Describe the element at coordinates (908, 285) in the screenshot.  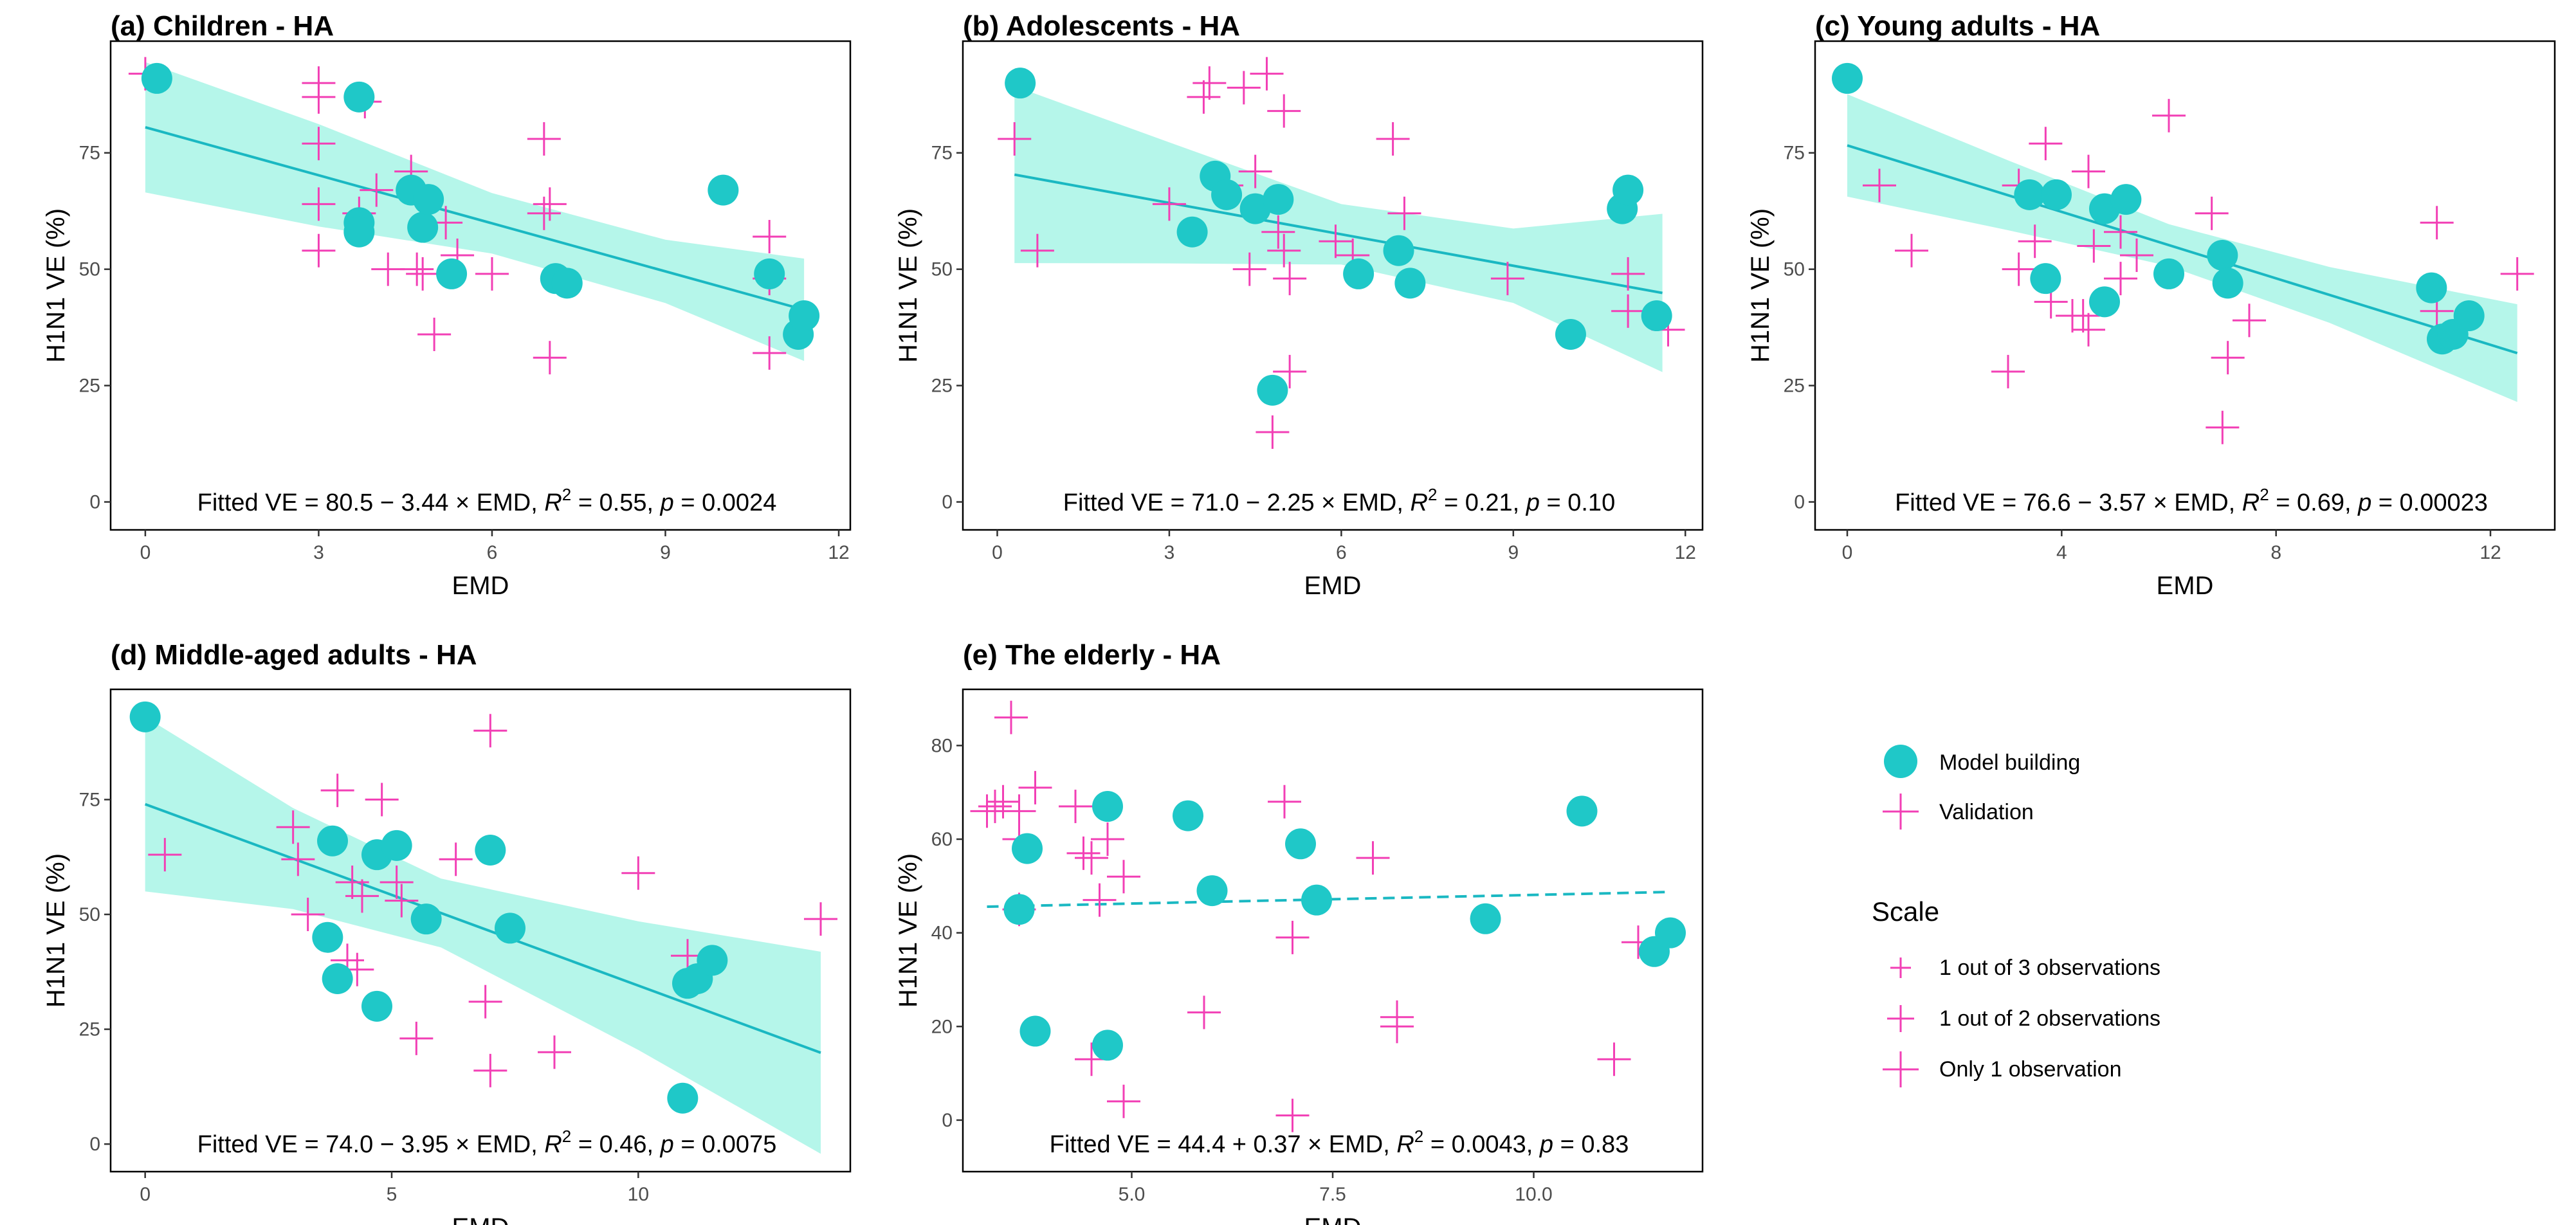
I see `y-axis-label: H1N1 VE (%)` at that location.